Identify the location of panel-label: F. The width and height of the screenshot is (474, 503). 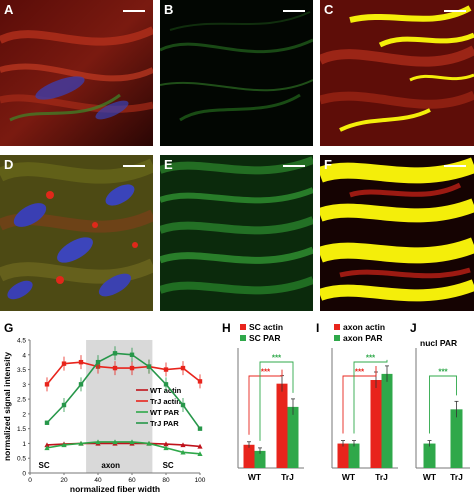
(328, 164).